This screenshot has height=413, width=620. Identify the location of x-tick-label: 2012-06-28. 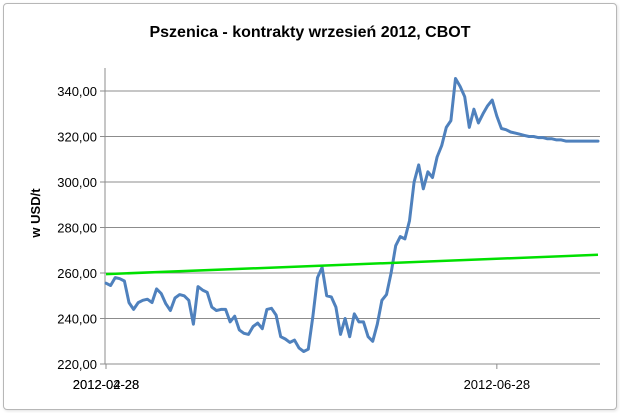
(497, 384).